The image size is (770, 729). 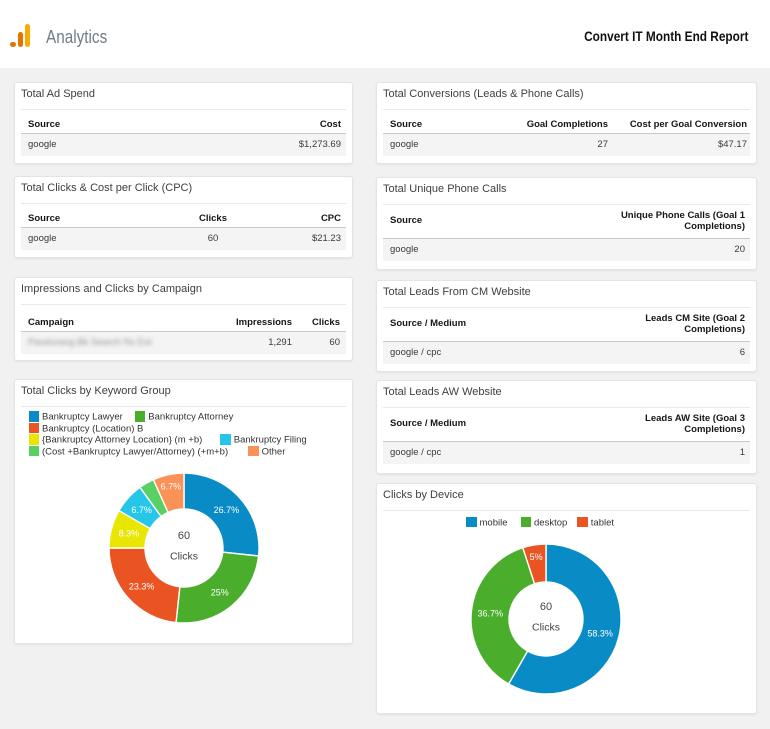 I want to click on svg-text: 23.3%, so click(x=142, y=586).